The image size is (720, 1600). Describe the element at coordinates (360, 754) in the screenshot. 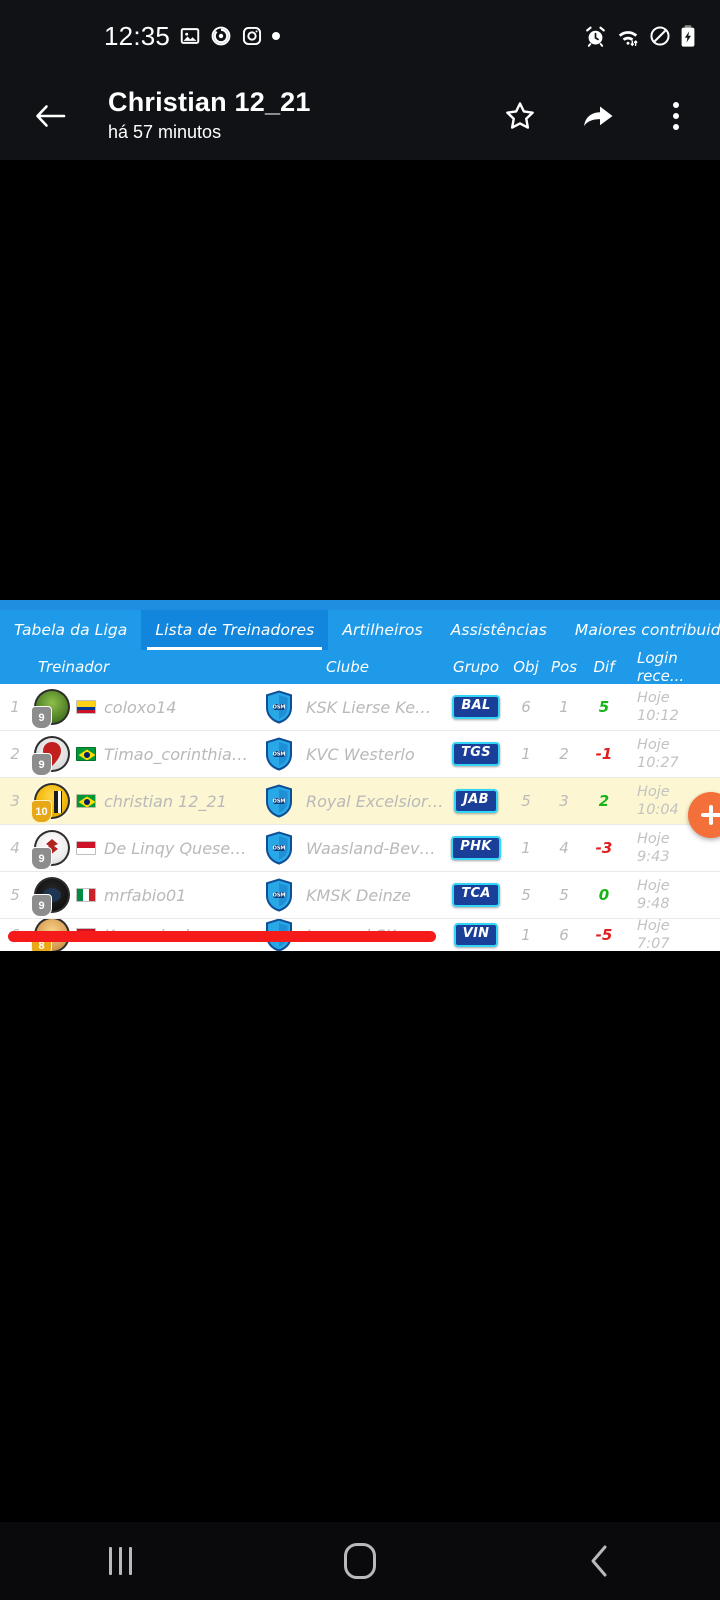

I see `table-row: 2 9 Timao_cor` at that location.